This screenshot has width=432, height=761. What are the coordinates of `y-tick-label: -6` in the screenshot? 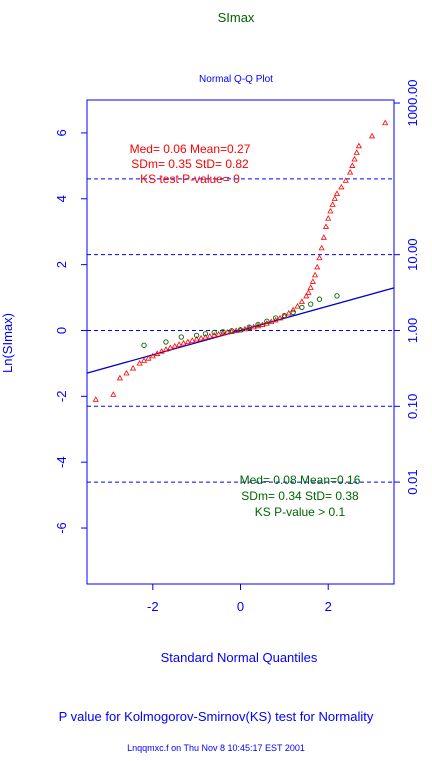 It's located at (61, 528).